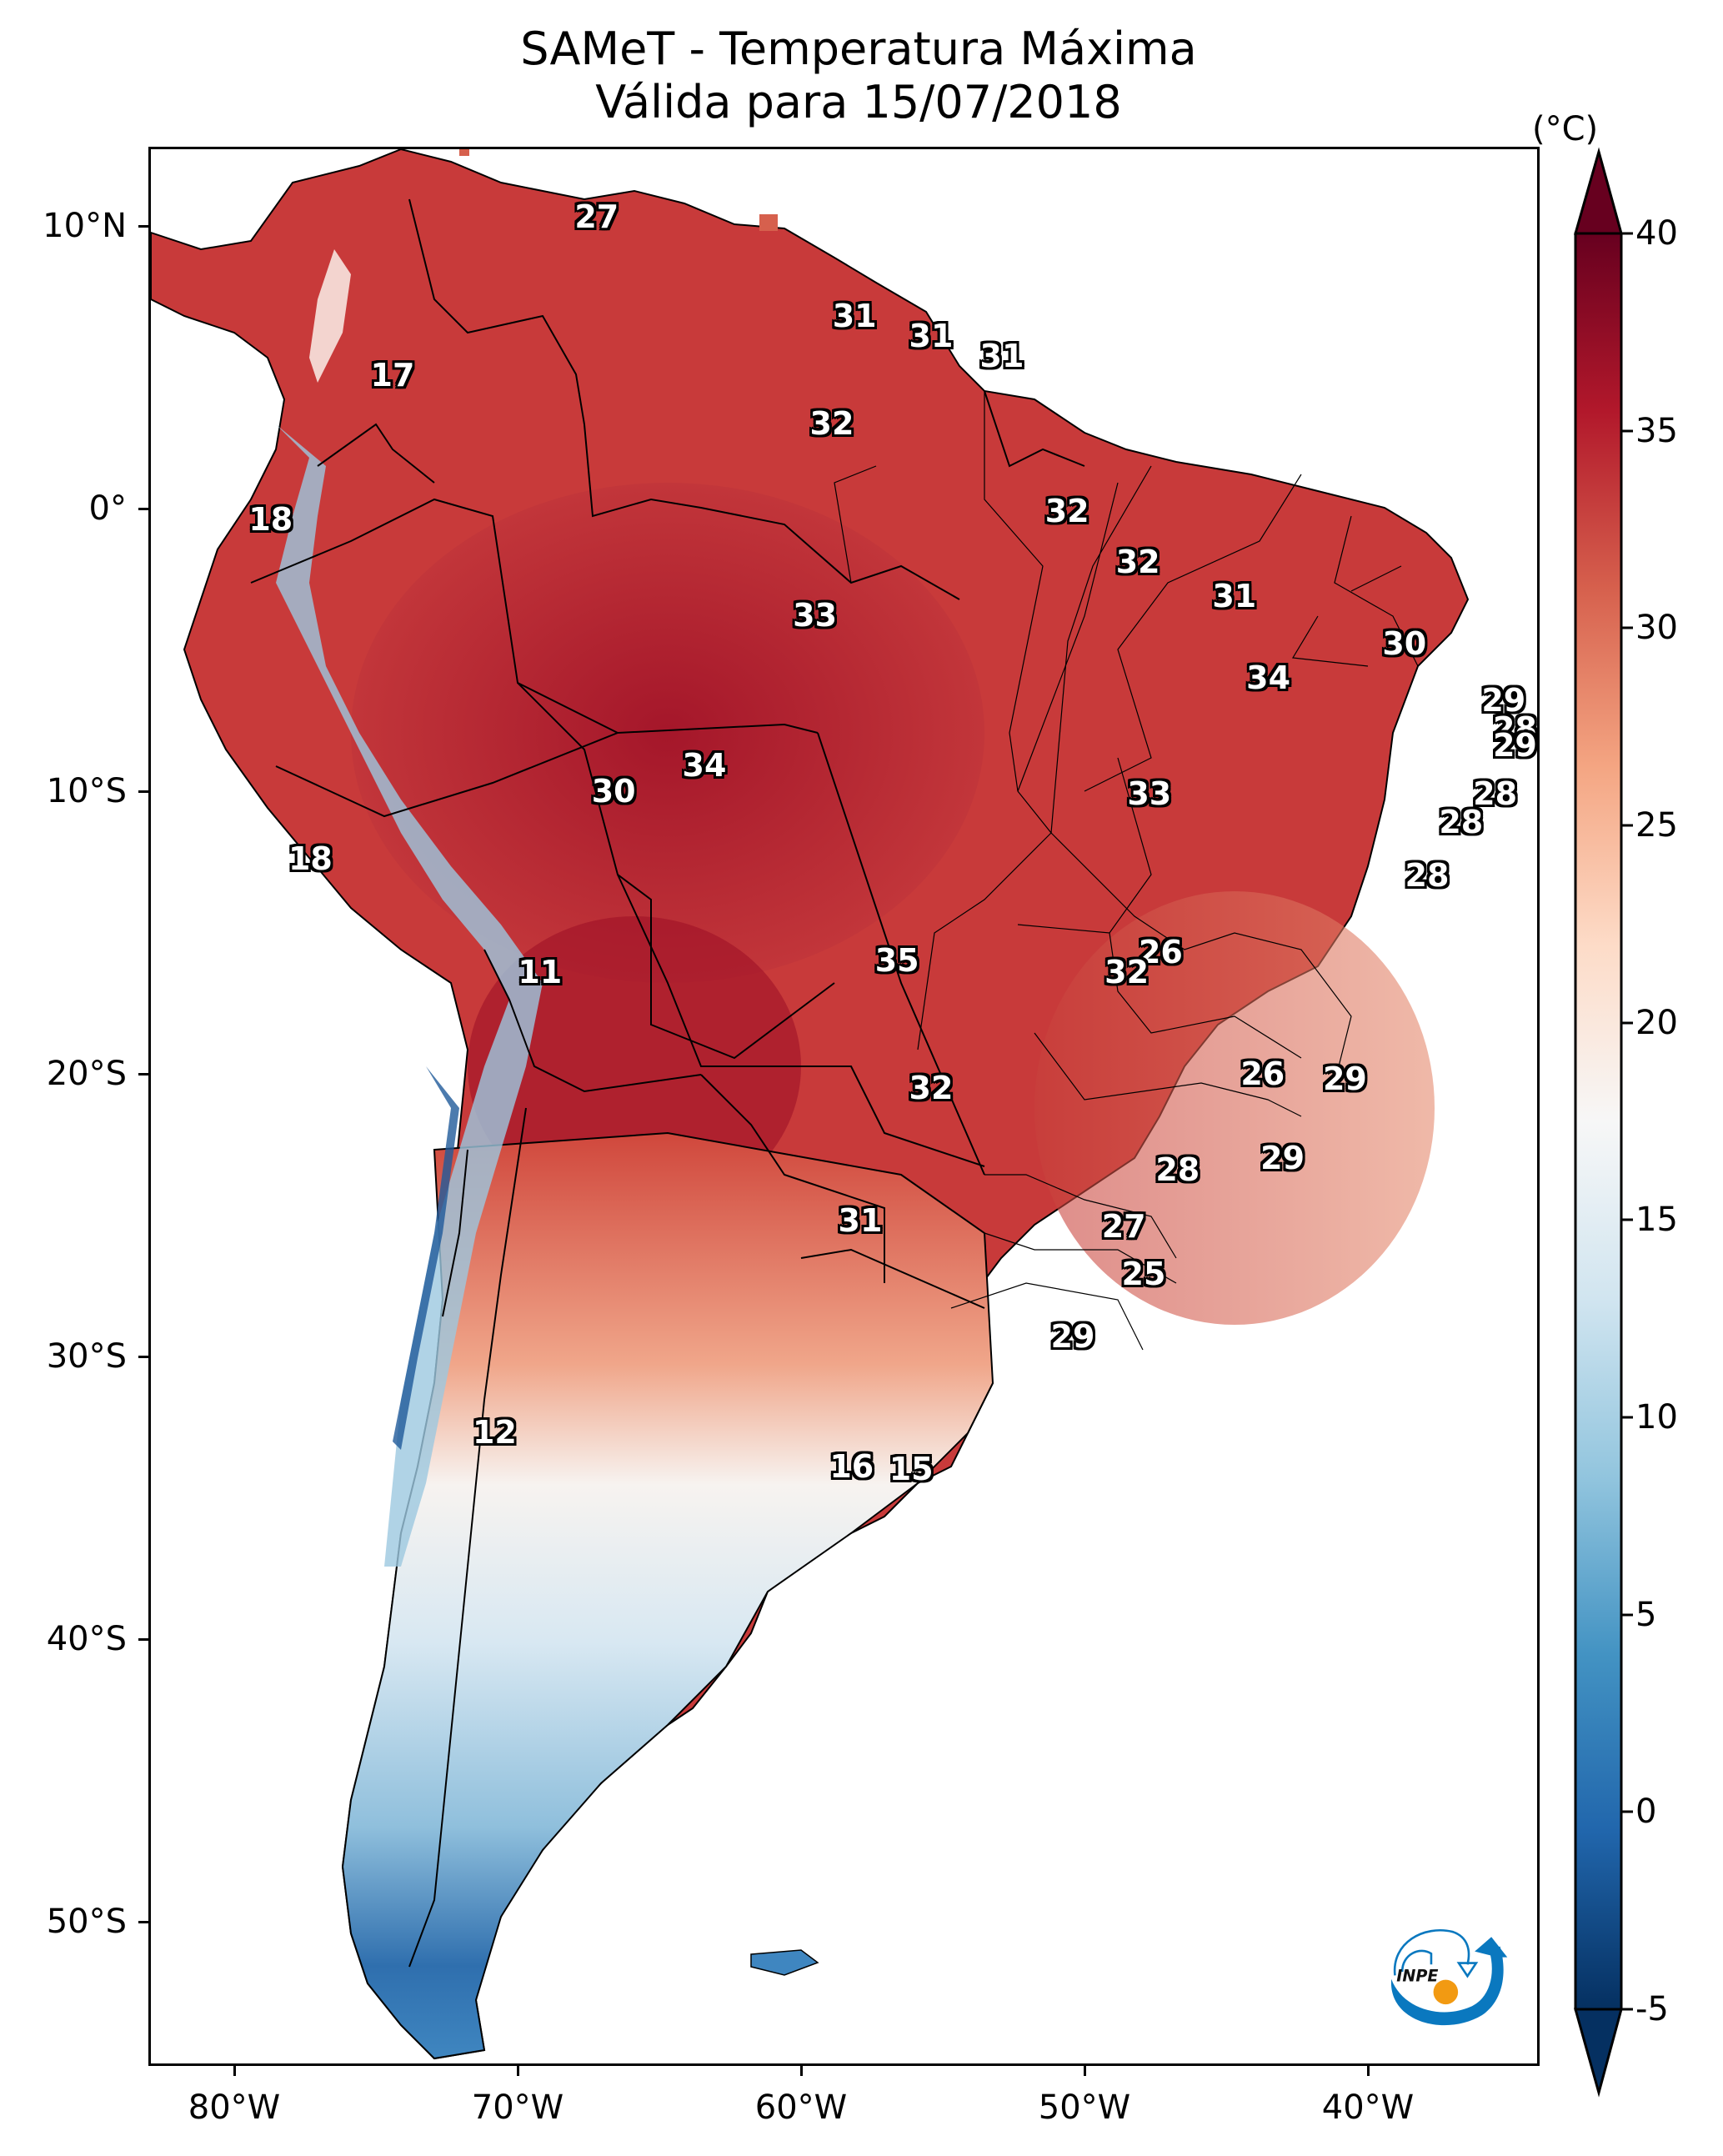 The image size is (1723, 2156). Describe the element at coordinates (426, 1258) in the screenshot. I see `andes-cold-core` at that location.